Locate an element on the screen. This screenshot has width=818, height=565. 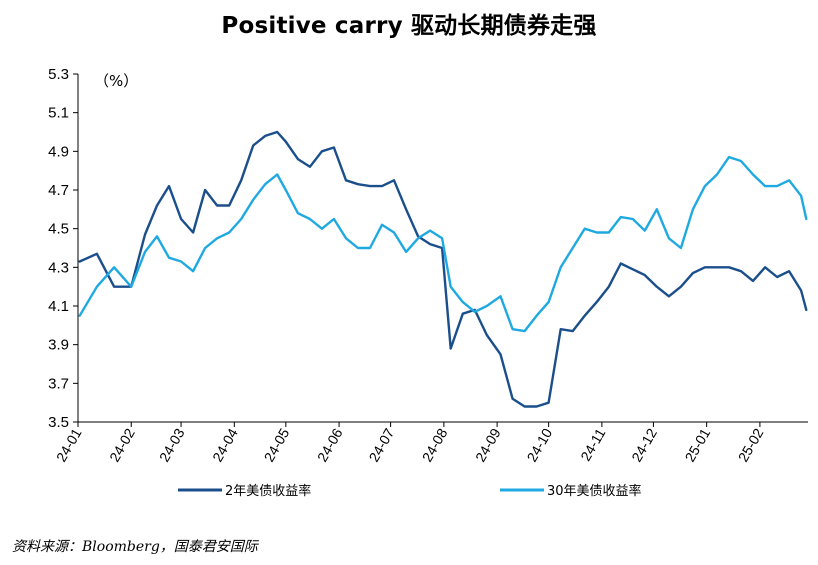
chart-title: Positive carry 驱动长期债券走强 is located at coordinates (409, 26).